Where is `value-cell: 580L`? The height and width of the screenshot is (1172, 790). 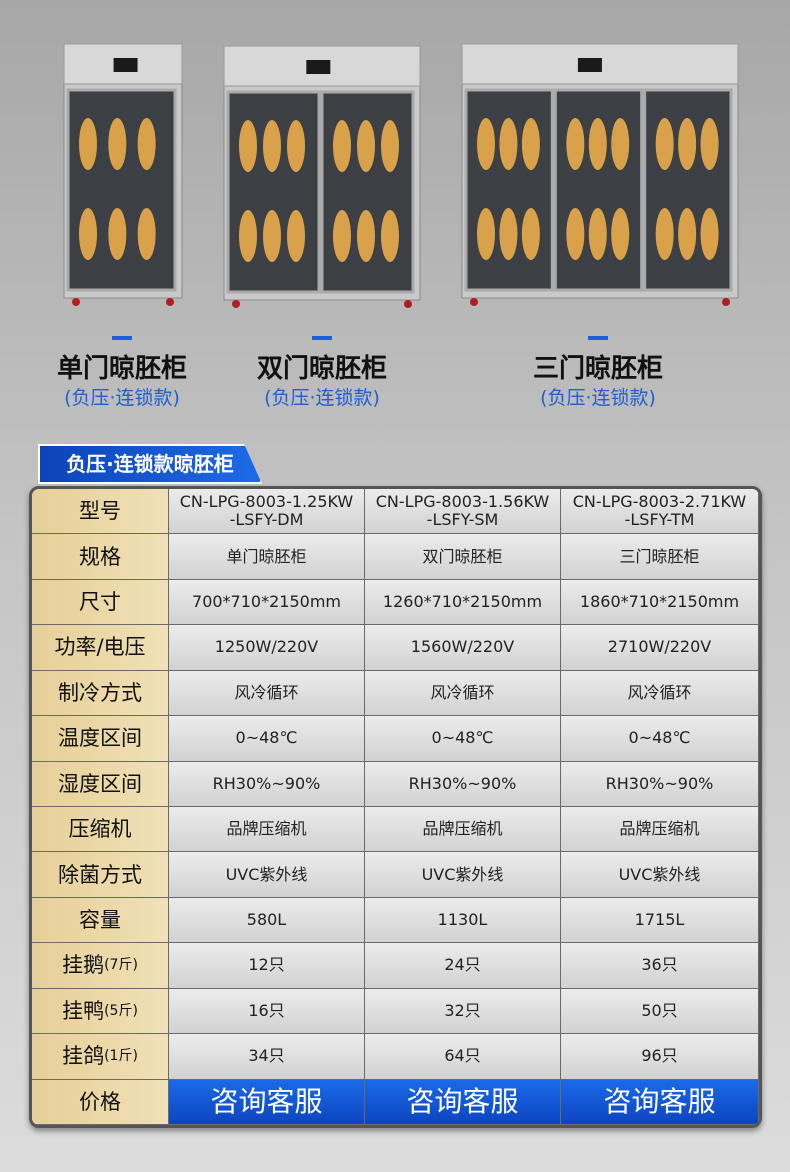
value-cell: 580L is located at coordinates (267, 920).